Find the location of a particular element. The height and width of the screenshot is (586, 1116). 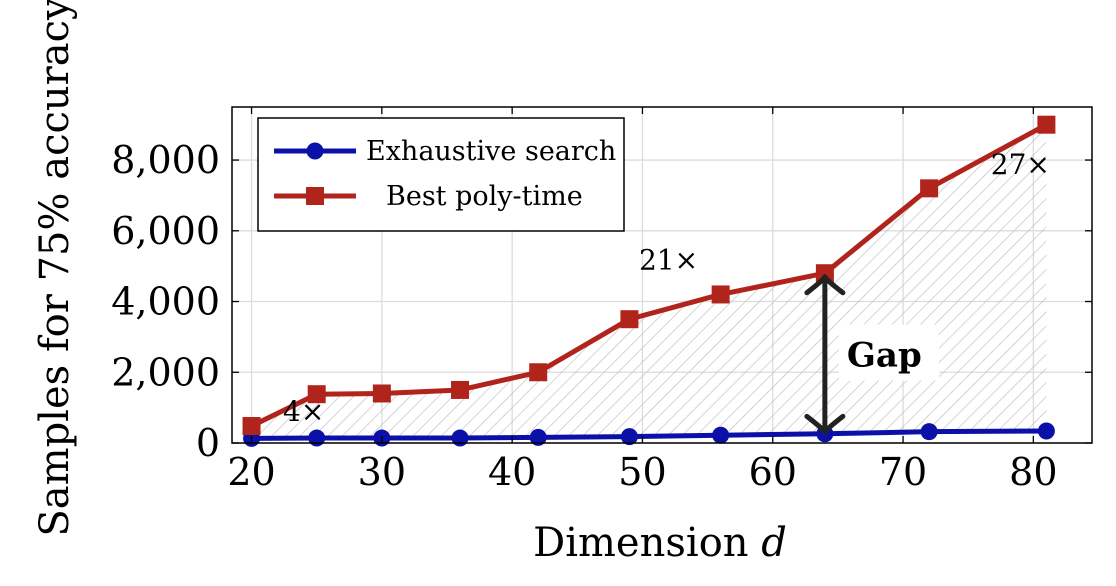

x-tick-label: 40 is located at coordinates (512, 472).